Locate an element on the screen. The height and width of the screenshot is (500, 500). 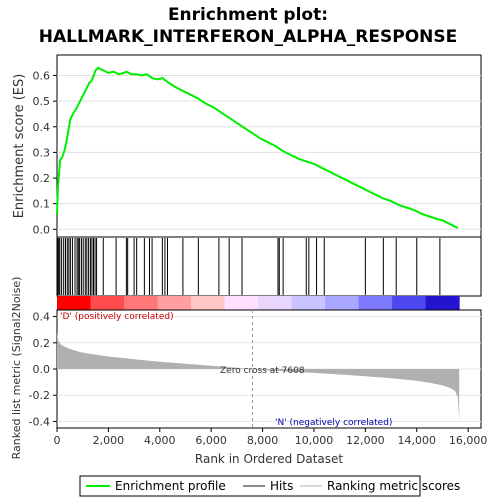
es-ytick-label: 0.0 is located at coordinates (42, 229).